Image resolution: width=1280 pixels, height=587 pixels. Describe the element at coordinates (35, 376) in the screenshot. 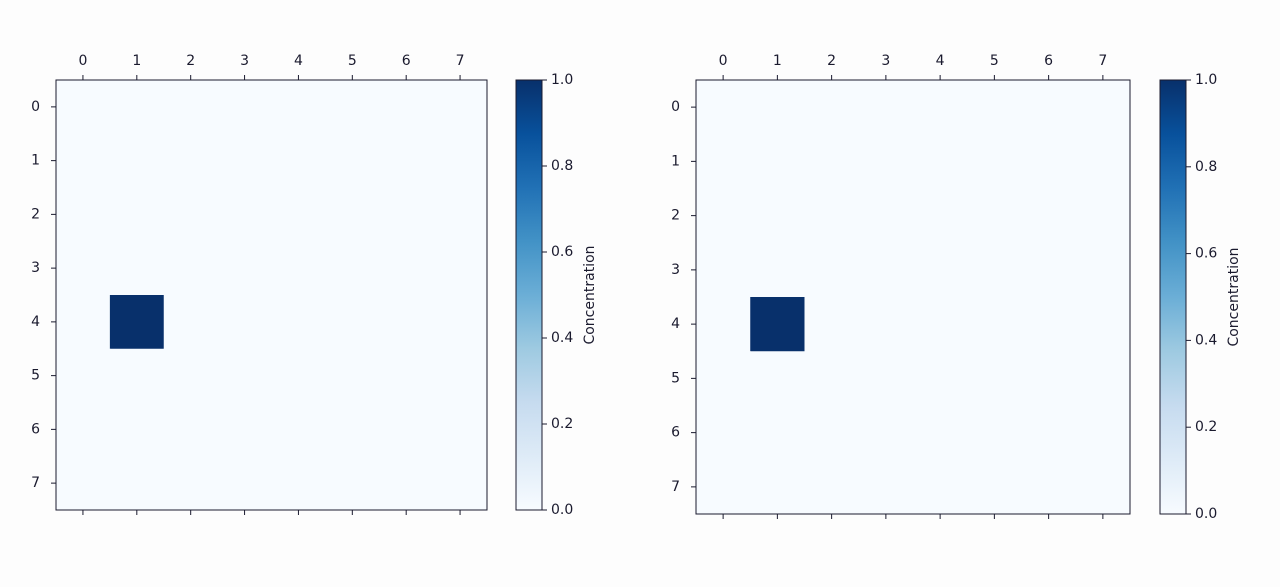

I see `y-tick-label: 5` at that location.